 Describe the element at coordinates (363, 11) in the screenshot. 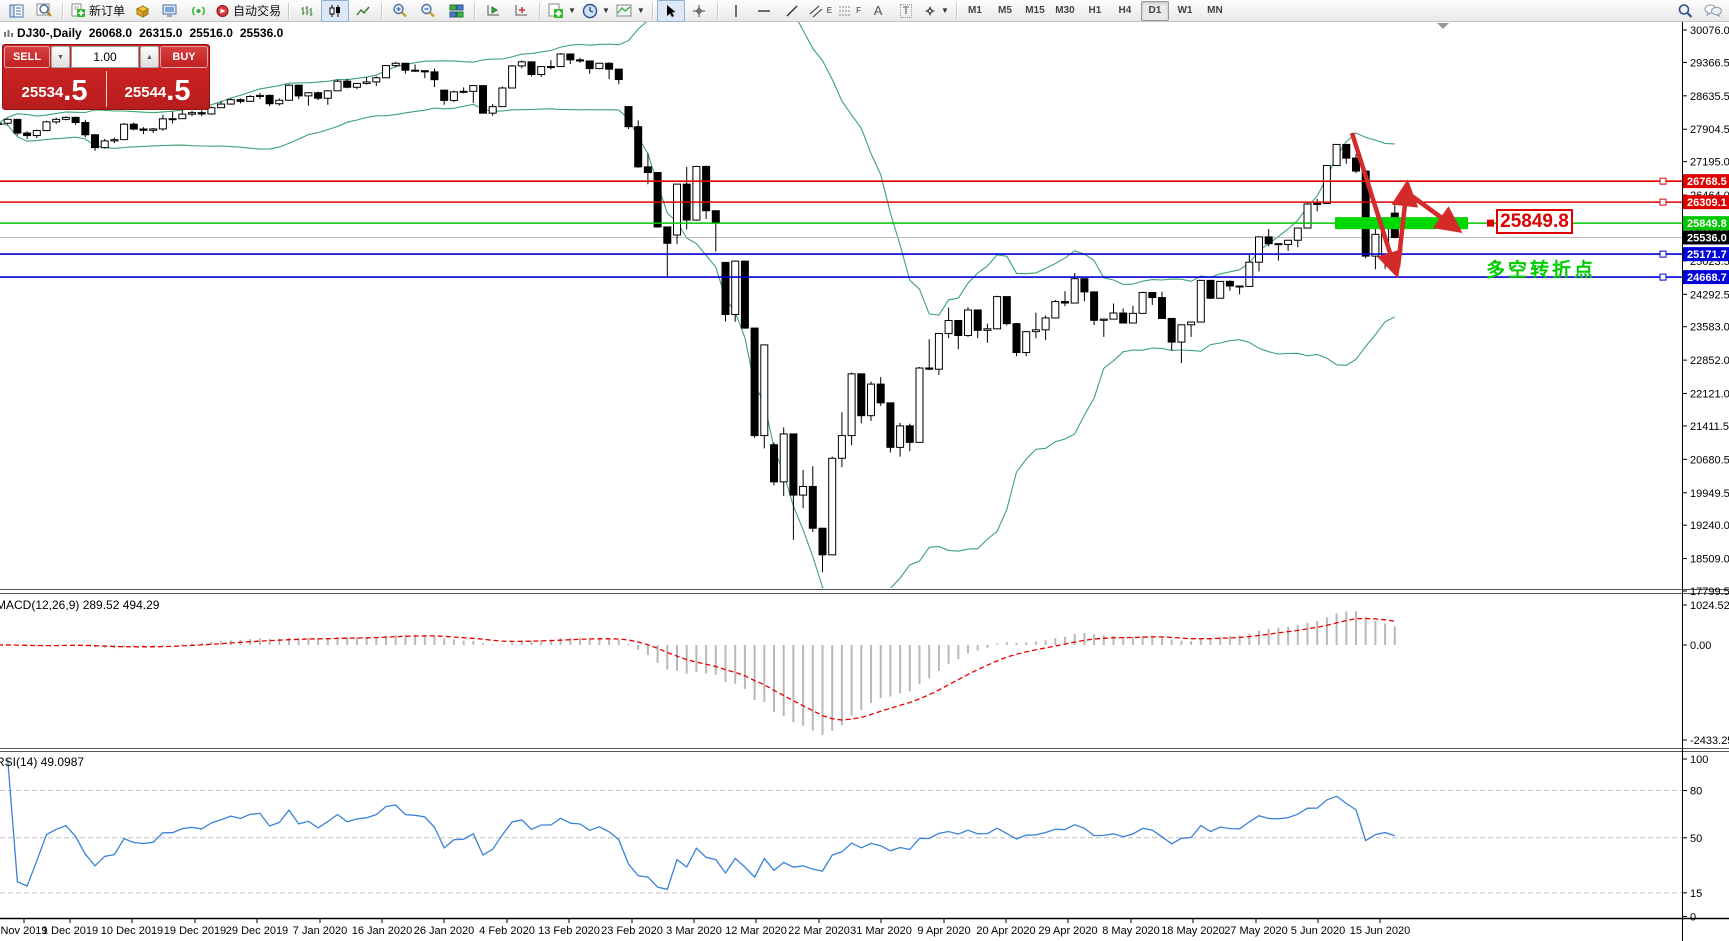

I see `line-chart-button` at that location.